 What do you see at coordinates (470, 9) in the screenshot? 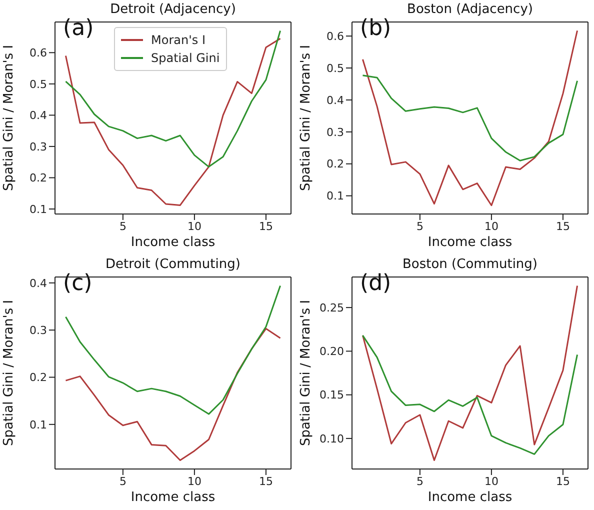
I see `chart-title: Boston (Adjacency)` at bounding box center [470, 9].